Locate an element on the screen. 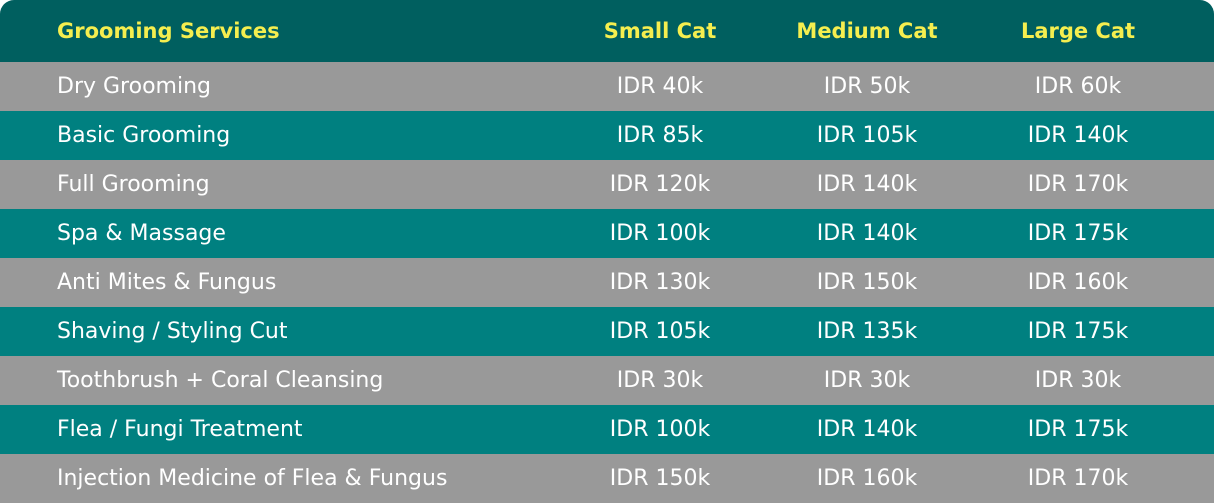 The image size is (1214, 503). price-medium: IDR 50k is located at coordinates (867, 86).